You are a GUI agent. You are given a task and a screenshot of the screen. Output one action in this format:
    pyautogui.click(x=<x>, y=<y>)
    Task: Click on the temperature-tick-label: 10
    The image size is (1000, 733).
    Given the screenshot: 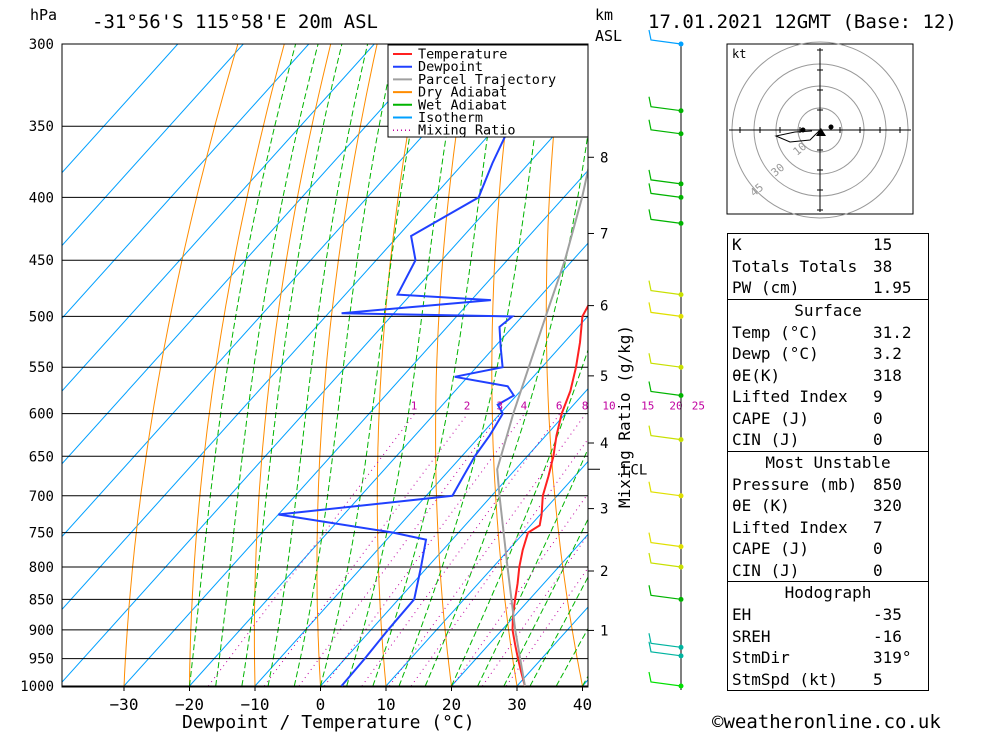 What is the action you would take?
    pyautogui.click(x=385, y=704)
    